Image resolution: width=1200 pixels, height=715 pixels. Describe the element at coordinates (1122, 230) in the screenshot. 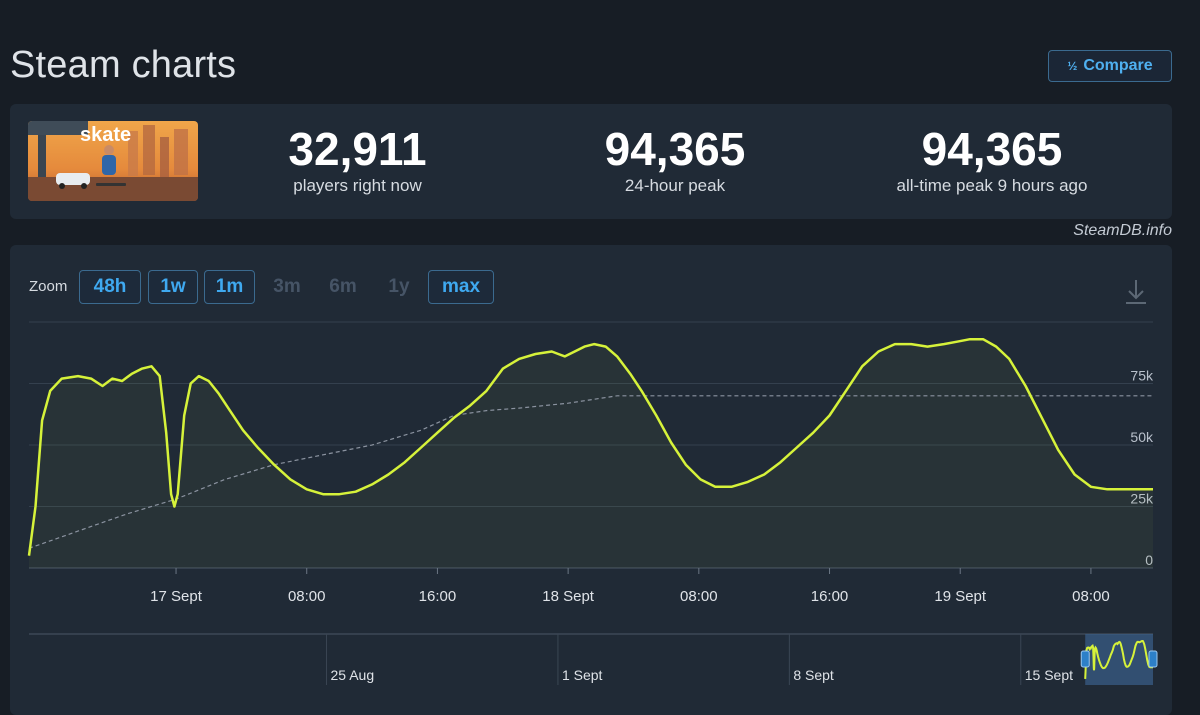

I see `steamdb-watermark: SteamDB.info` at that location.